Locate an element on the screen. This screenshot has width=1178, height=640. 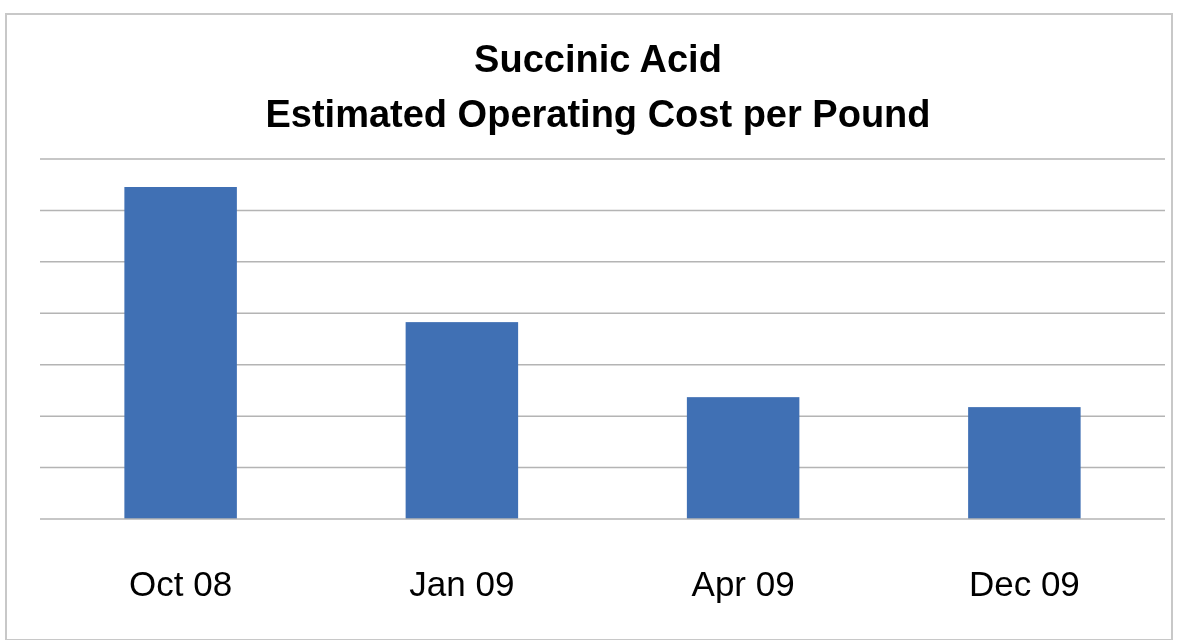
chart-title: Succinic Acid is located at coordinates (598, 59).